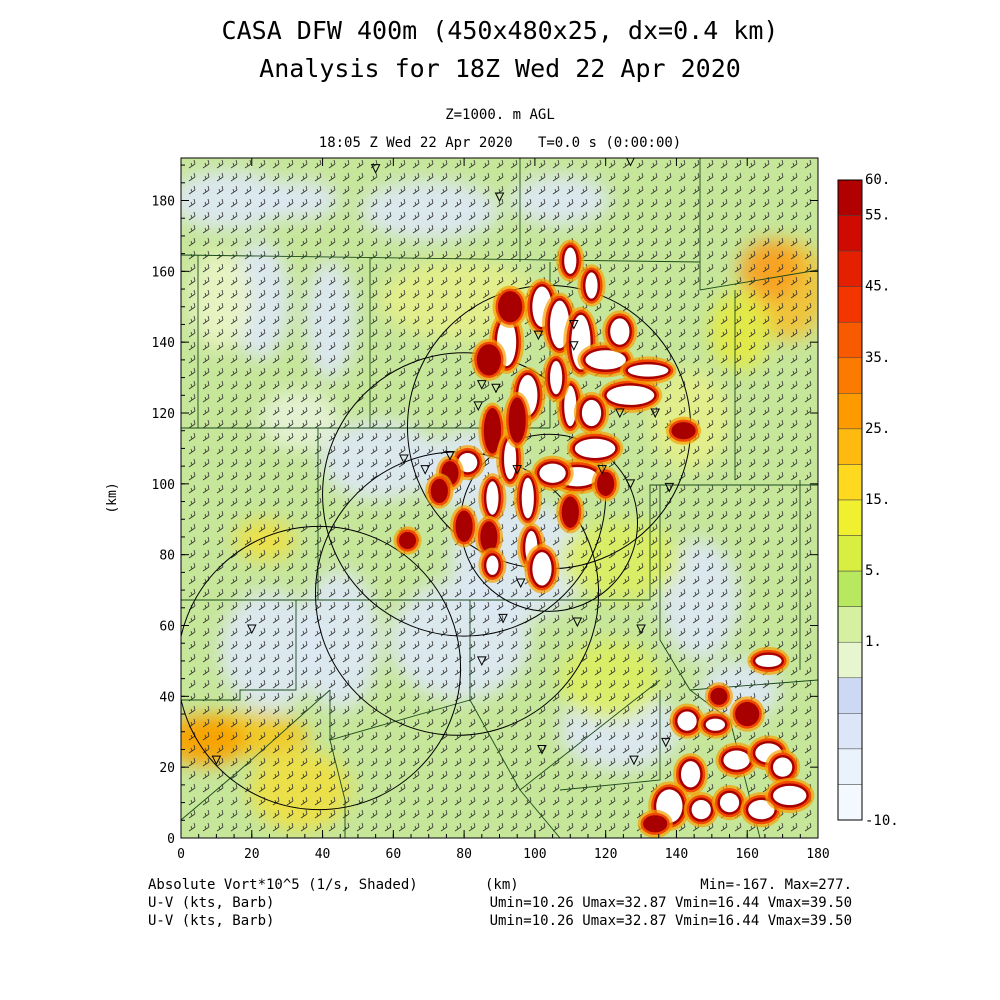  What do you see at coordinates (605, 854) in the screenshot?
I see `x-tick-label: 120` at bounding box center [605, 854].